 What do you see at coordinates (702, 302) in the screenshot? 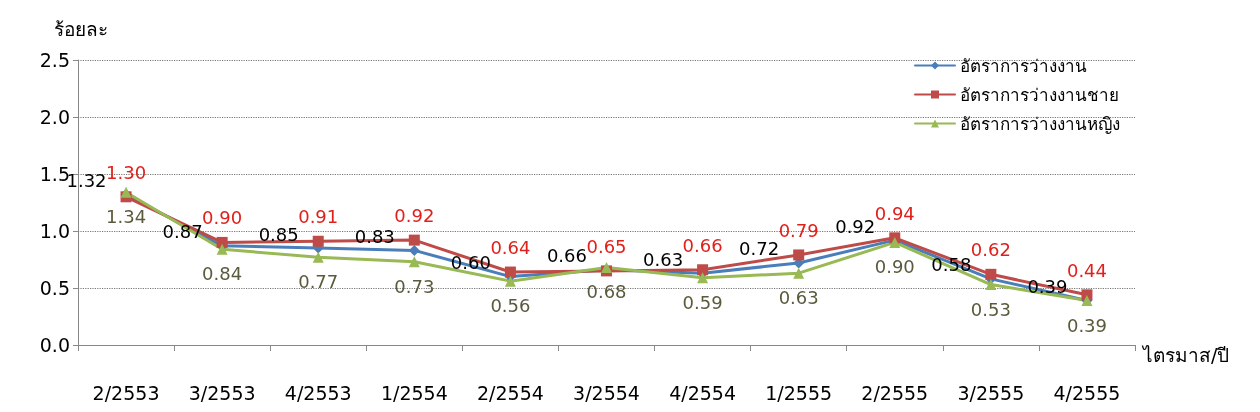
I see `data-label: 0.59` at bounding box center [702, 302].